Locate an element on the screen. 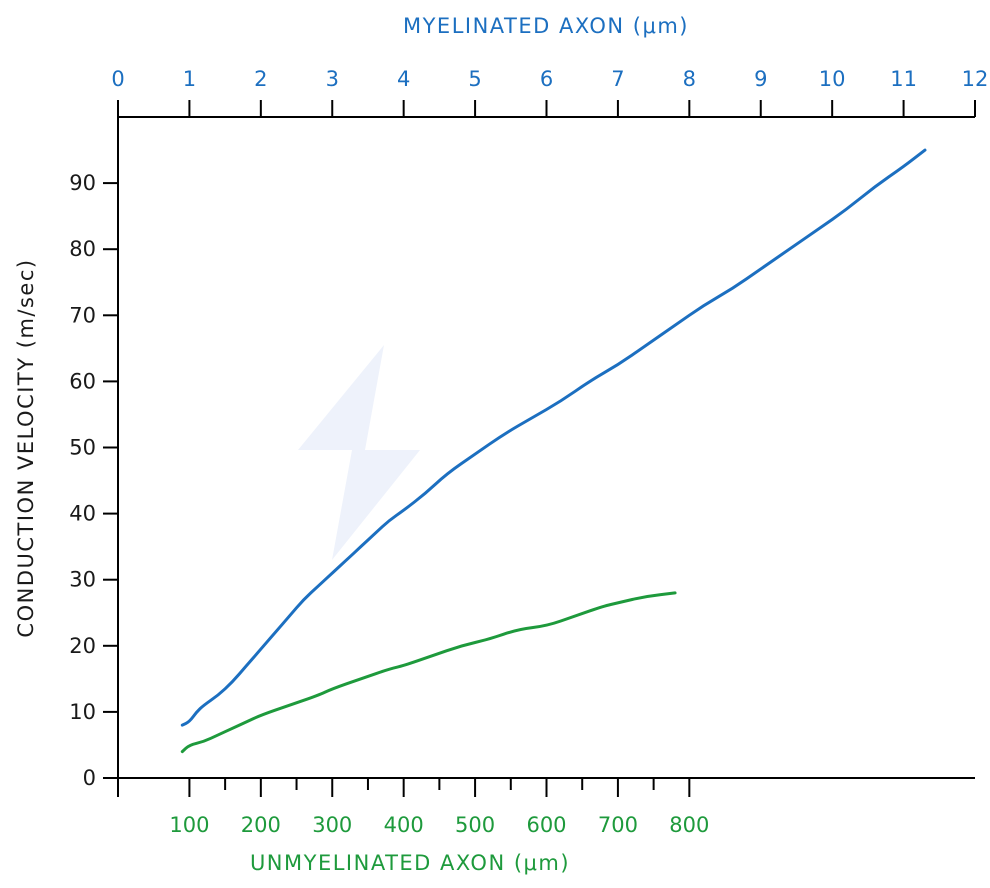  top-tick-label-4: 4 is located at coordinates (403, 79).